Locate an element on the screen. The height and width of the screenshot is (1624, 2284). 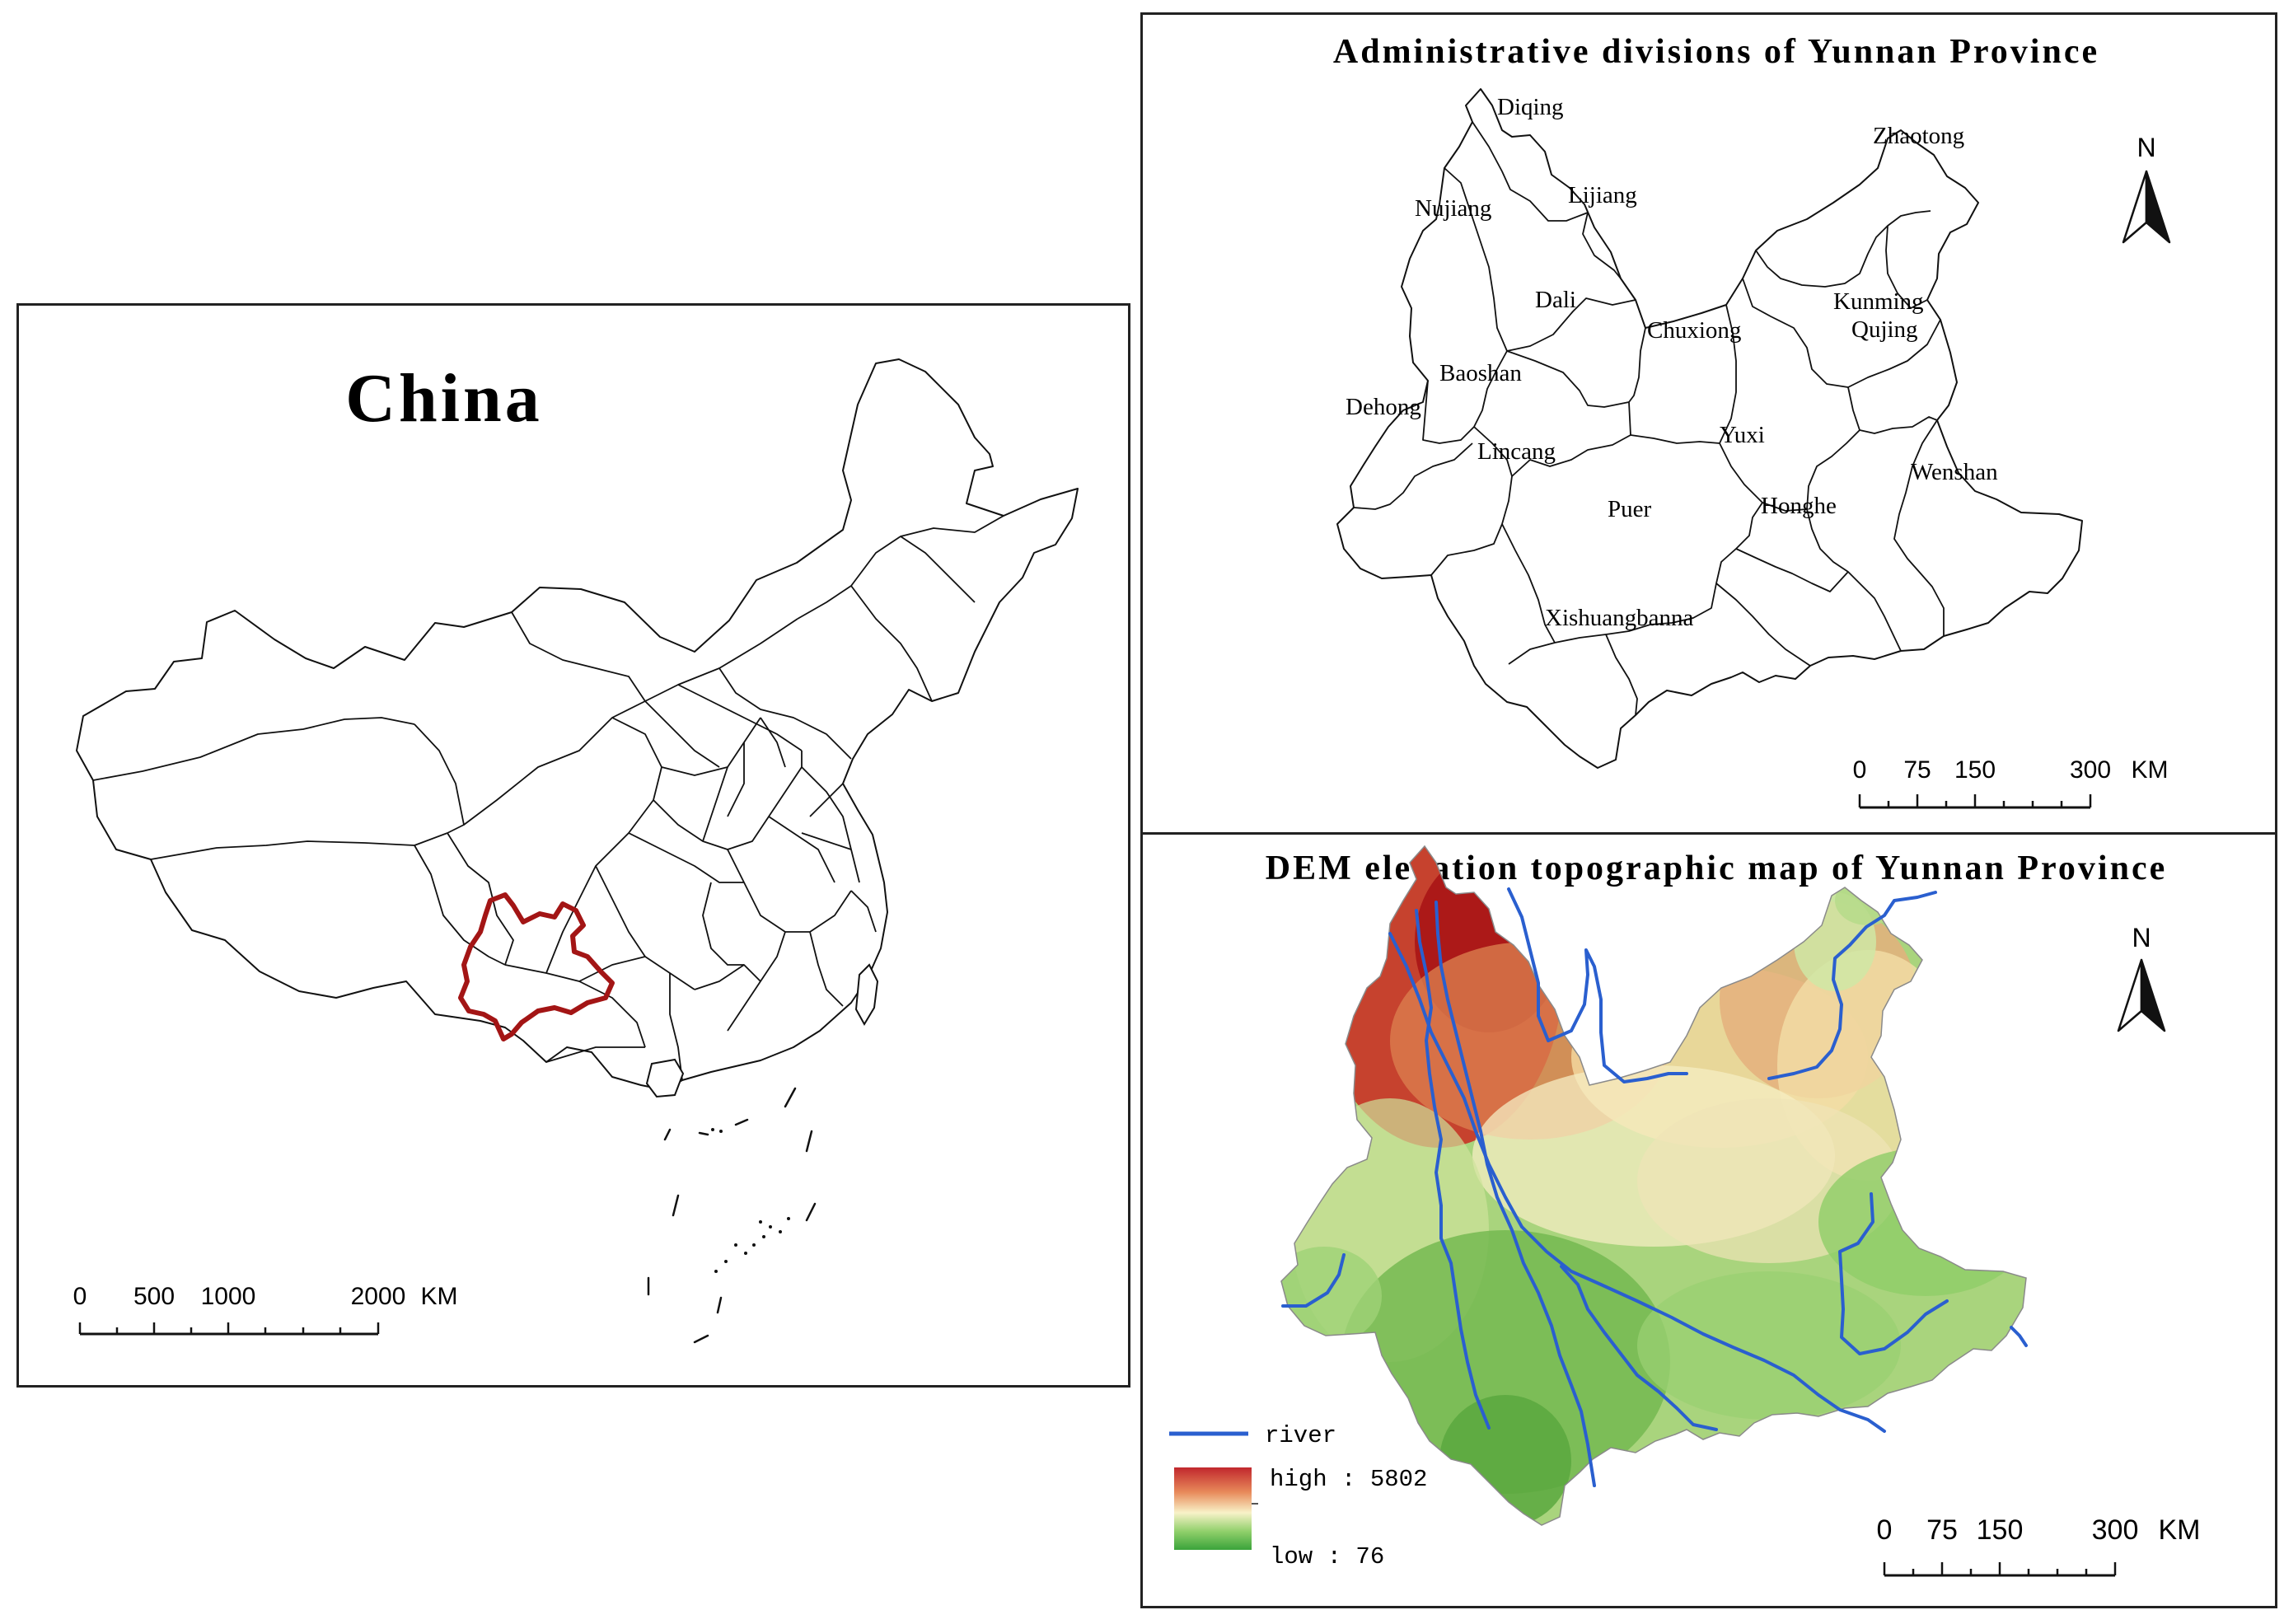
label-puer: Puer is located at coordinates (1630, 509).